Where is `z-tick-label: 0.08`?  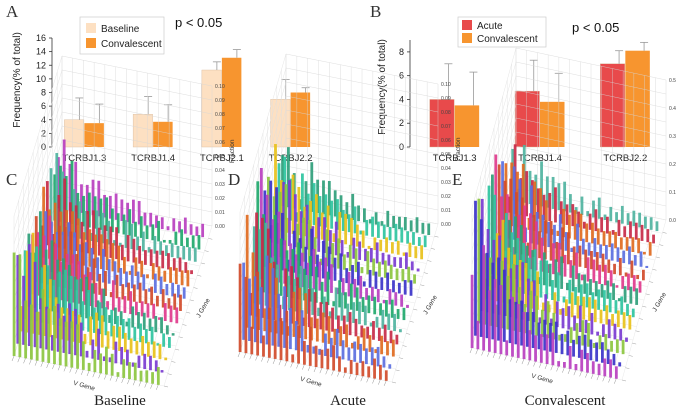 z-tick-label: 0.08 is located at coordinates (446, 113).